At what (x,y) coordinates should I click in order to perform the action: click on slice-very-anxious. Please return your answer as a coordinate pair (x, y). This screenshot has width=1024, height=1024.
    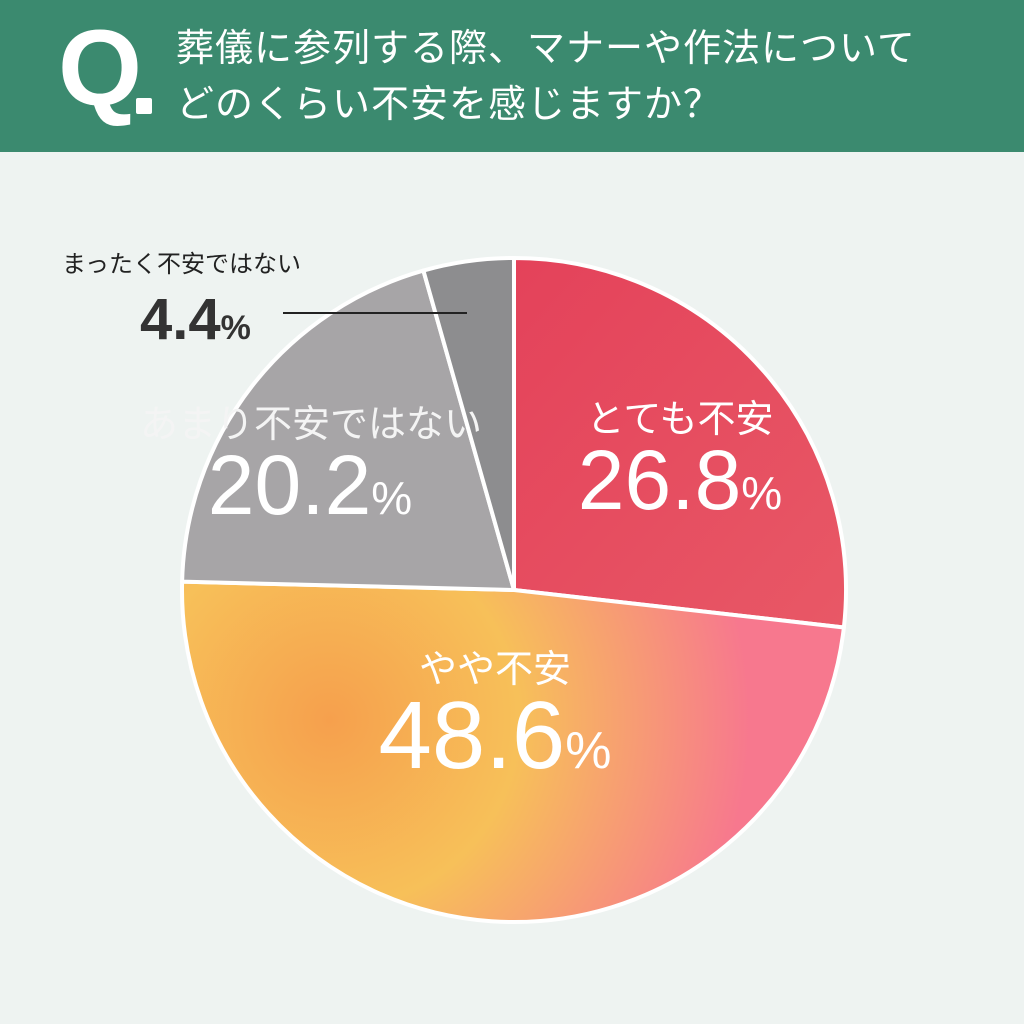
    Looking at the image, I should click on (680, 443).